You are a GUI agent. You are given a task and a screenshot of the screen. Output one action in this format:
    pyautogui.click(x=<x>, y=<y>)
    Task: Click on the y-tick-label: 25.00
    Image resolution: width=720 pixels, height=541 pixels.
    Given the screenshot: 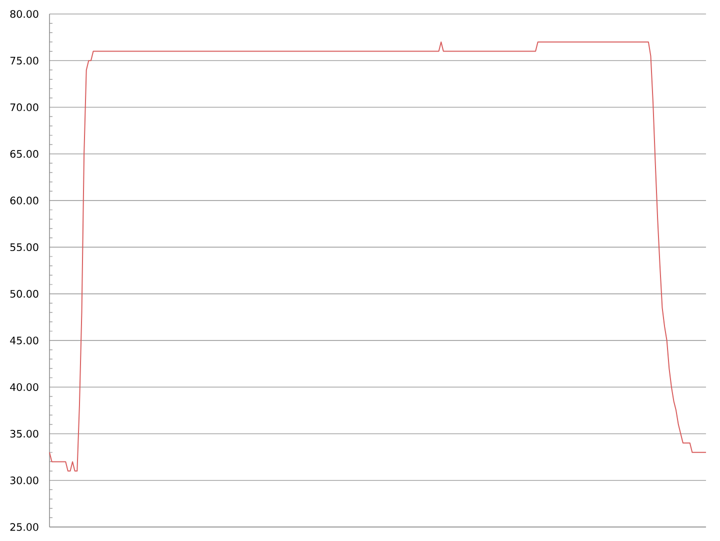 What is the action you would take?
    pyautogui.click(x=24, y=527)
    